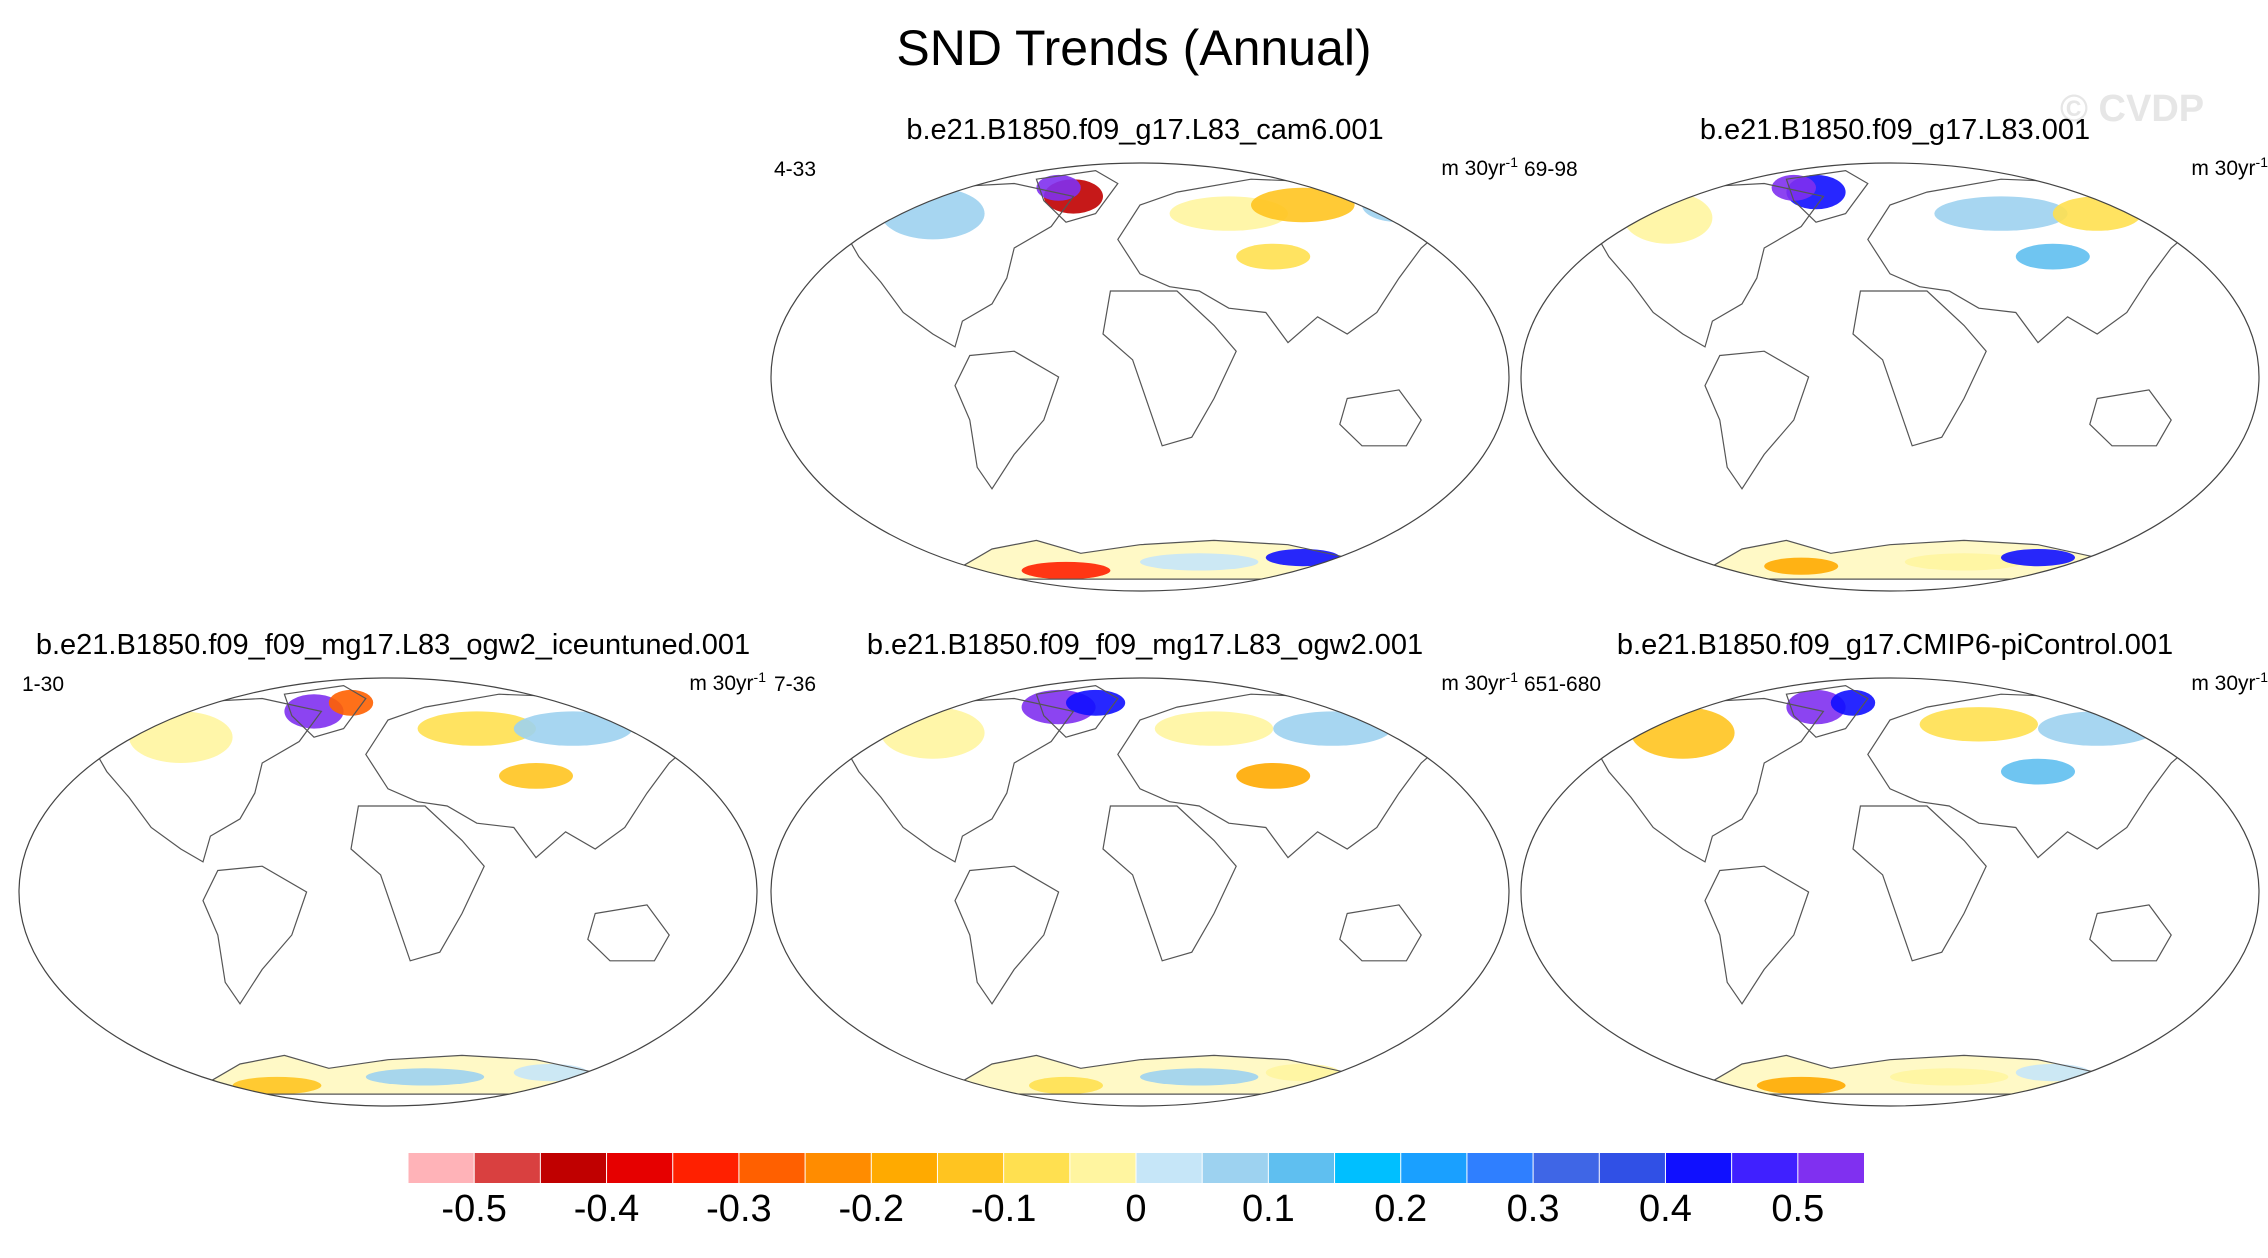  I want to click on page-title: SND Trends (Annual), so click(1134, 48).